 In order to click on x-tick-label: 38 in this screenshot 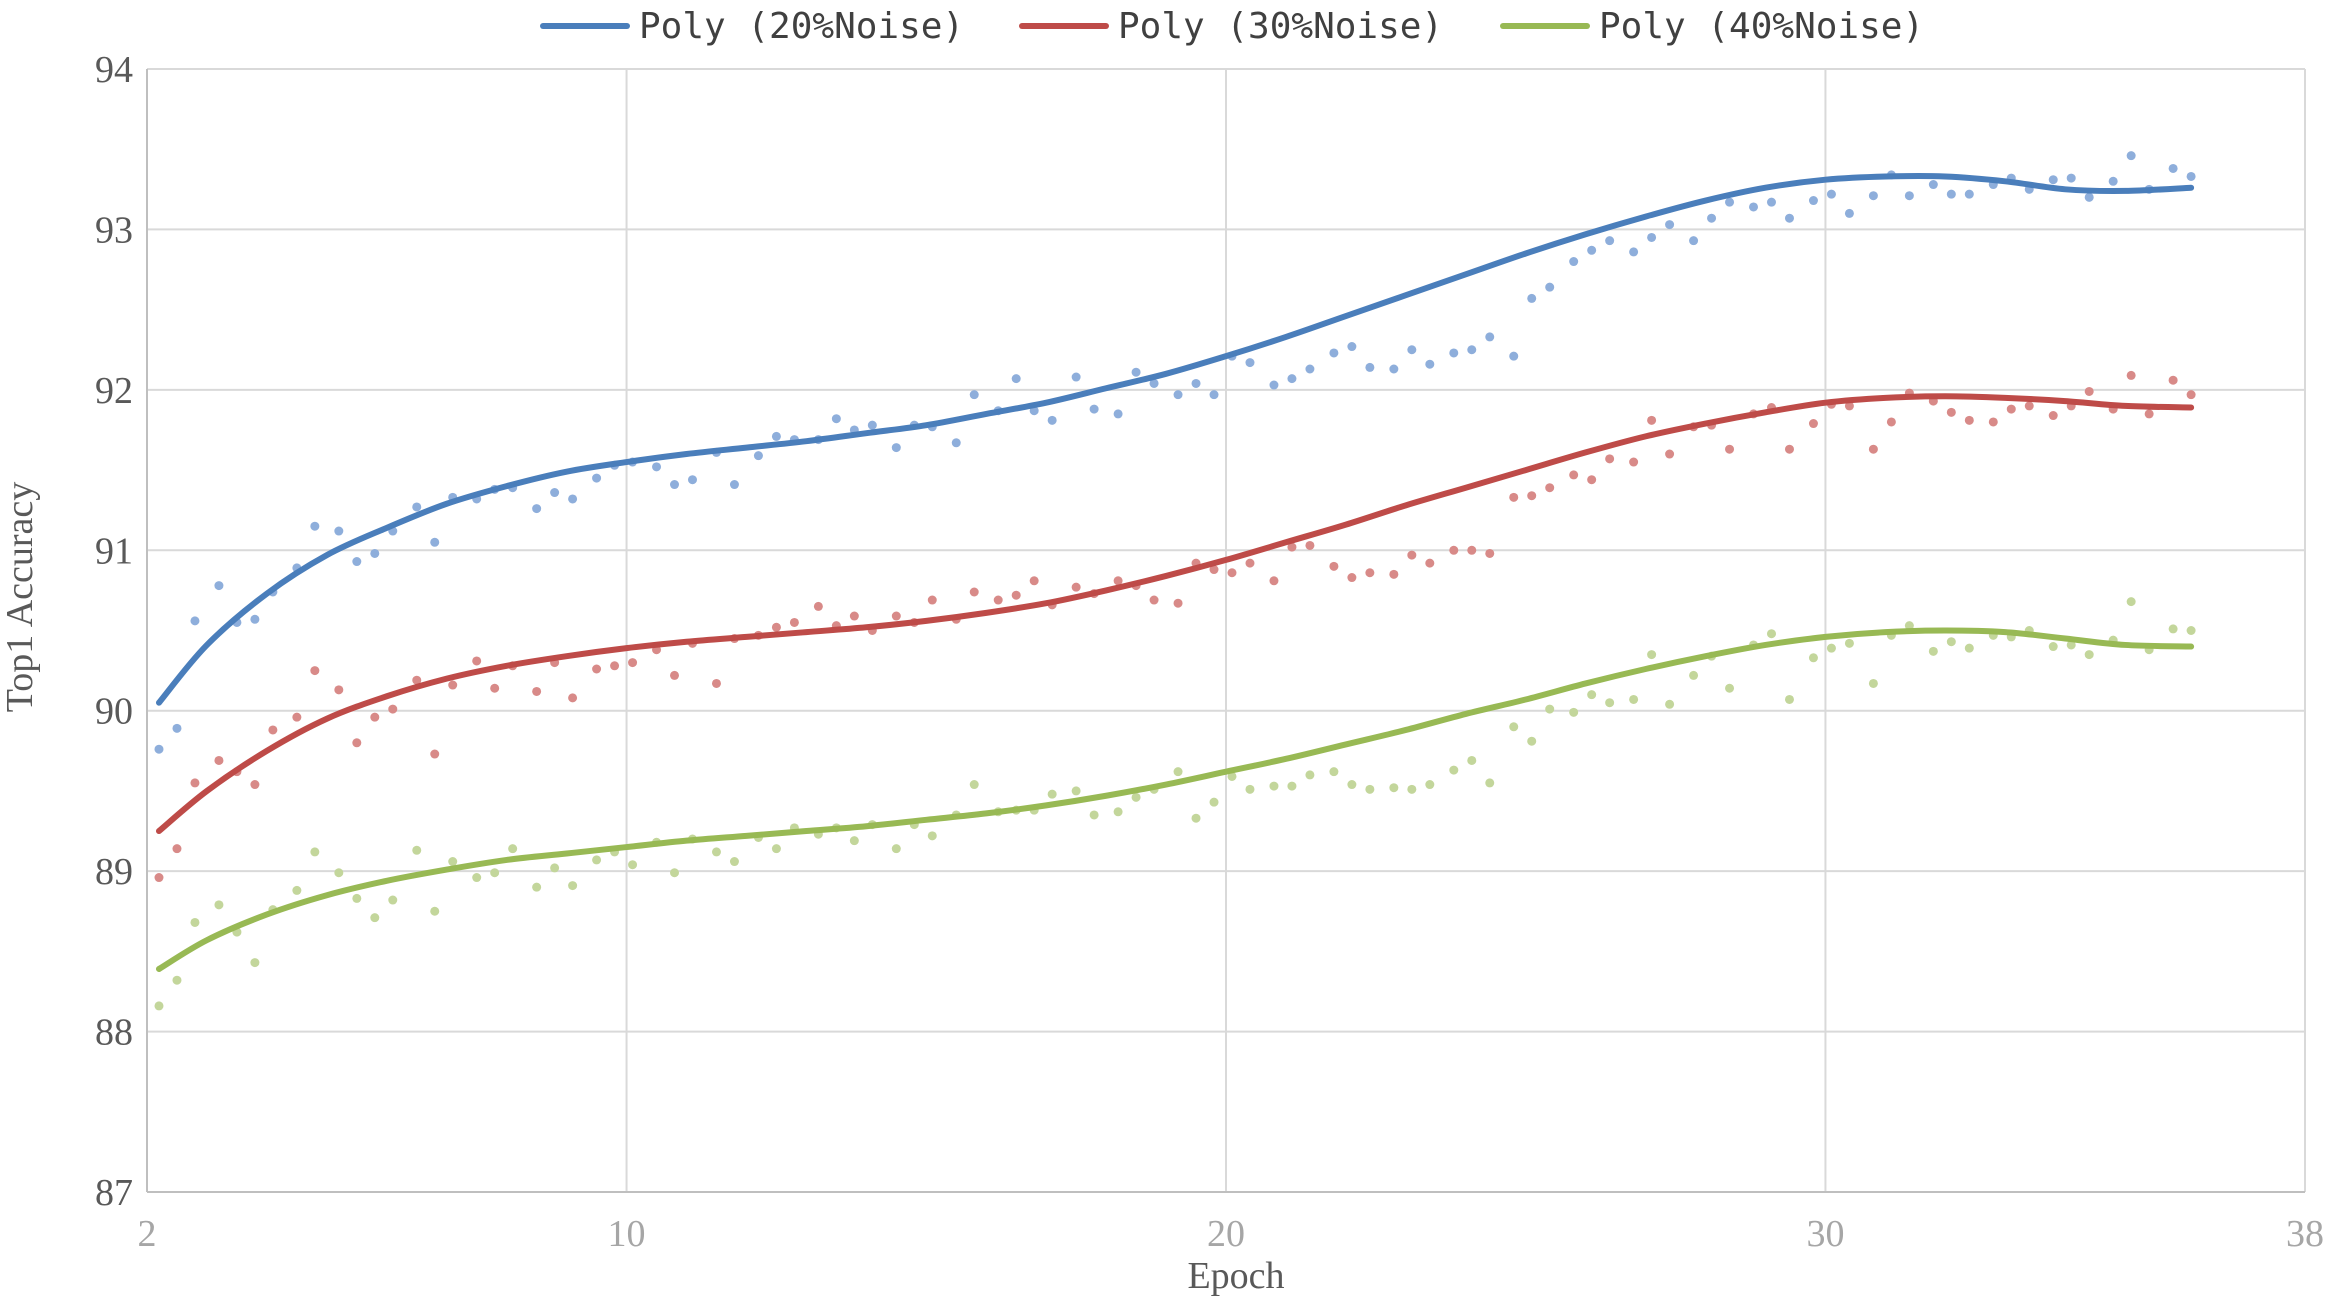, I will do `click(2305, 1234)`.